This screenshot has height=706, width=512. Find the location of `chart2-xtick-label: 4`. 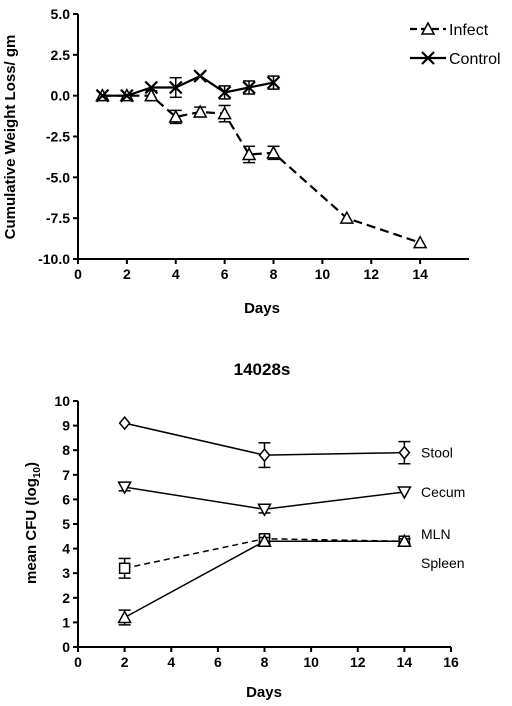

chart2-xtick-label: 4 is located at coordinates (171, 662).